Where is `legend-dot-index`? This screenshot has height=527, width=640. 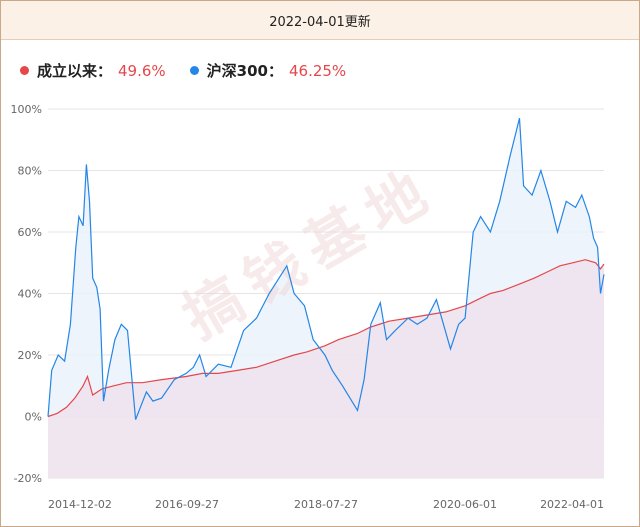
legend-dot-index is located at coordinates (194, 70).